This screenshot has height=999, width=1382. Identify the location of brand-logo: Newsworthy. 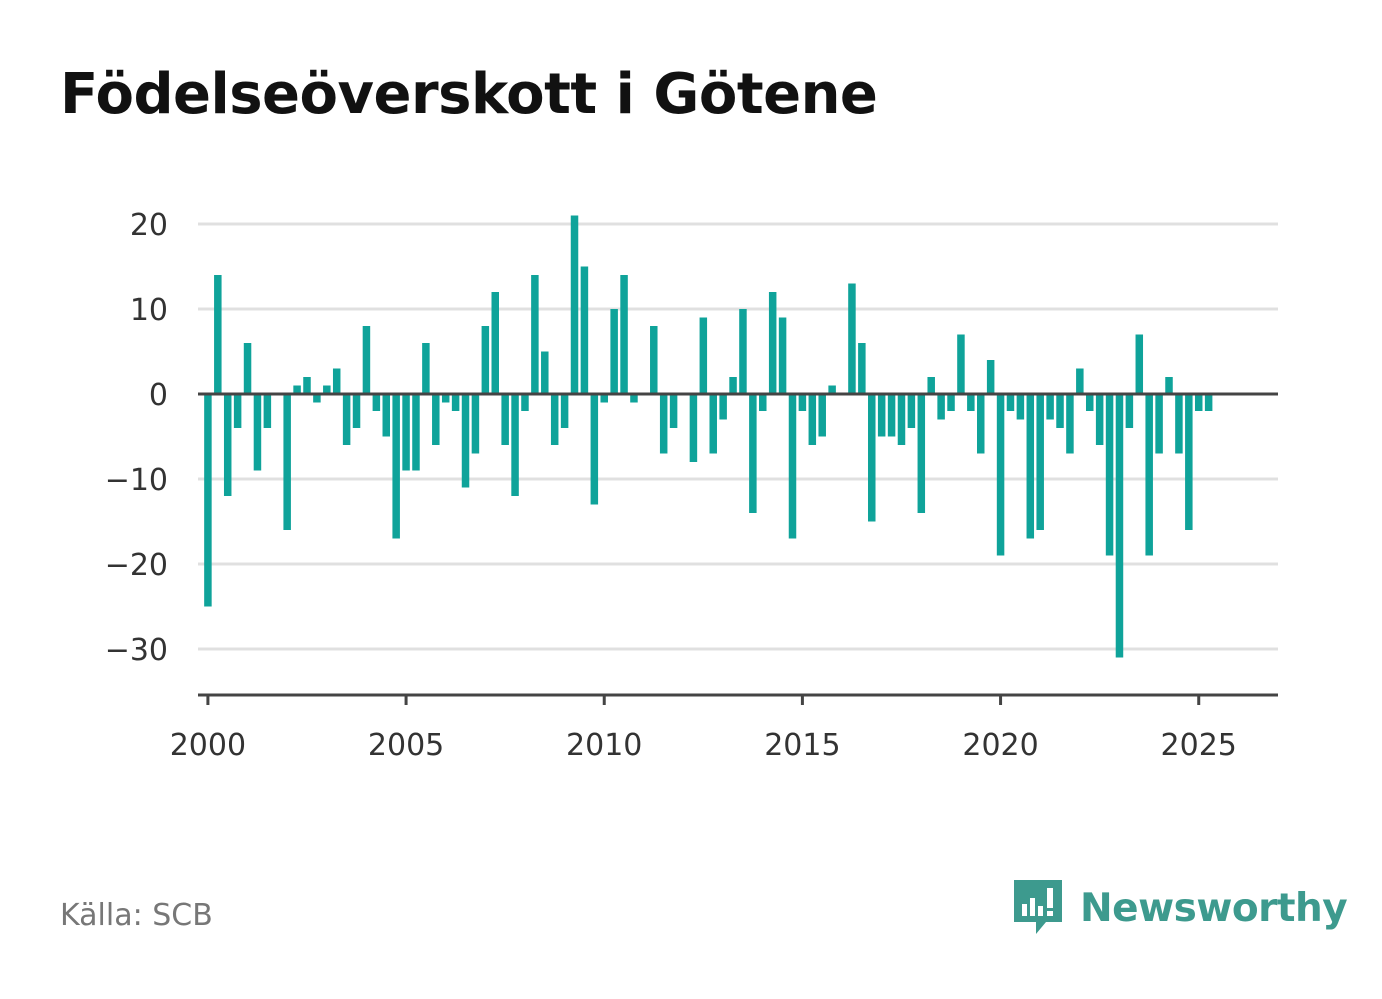
(1180, 908).